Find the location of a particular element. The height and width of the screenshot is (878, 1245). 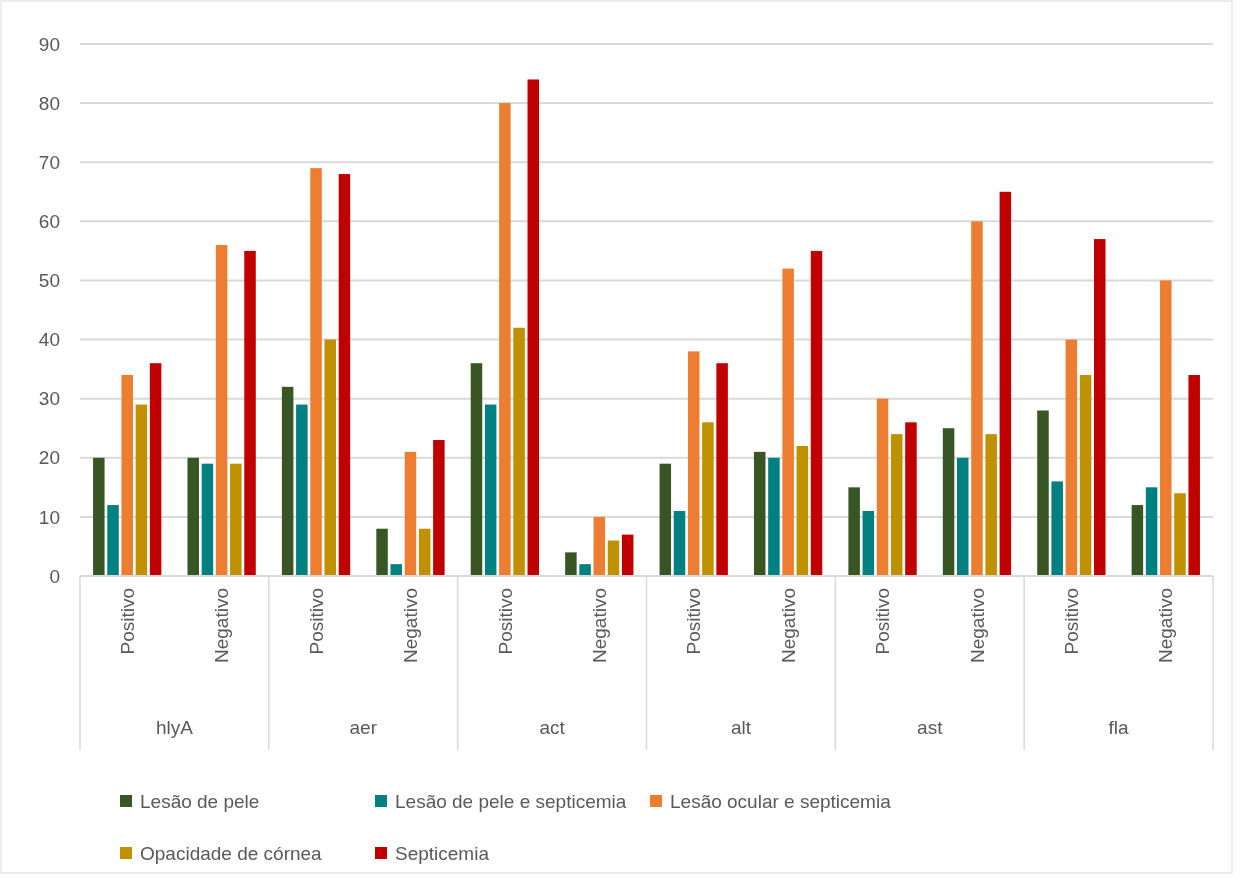

text: act is located at coordinates (552, 727).